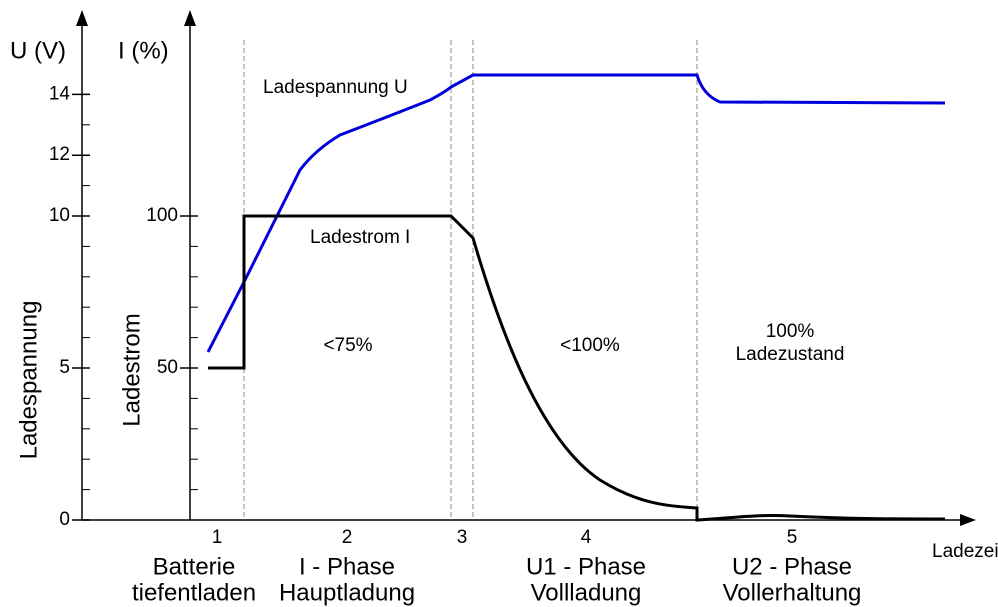 The width and height of the screenshot is (998, 607). What do you see at coordinates (792, 592) in the screenshot?
I see `phase-detail: Vollerhaltung` at bounding box center [792, 592].